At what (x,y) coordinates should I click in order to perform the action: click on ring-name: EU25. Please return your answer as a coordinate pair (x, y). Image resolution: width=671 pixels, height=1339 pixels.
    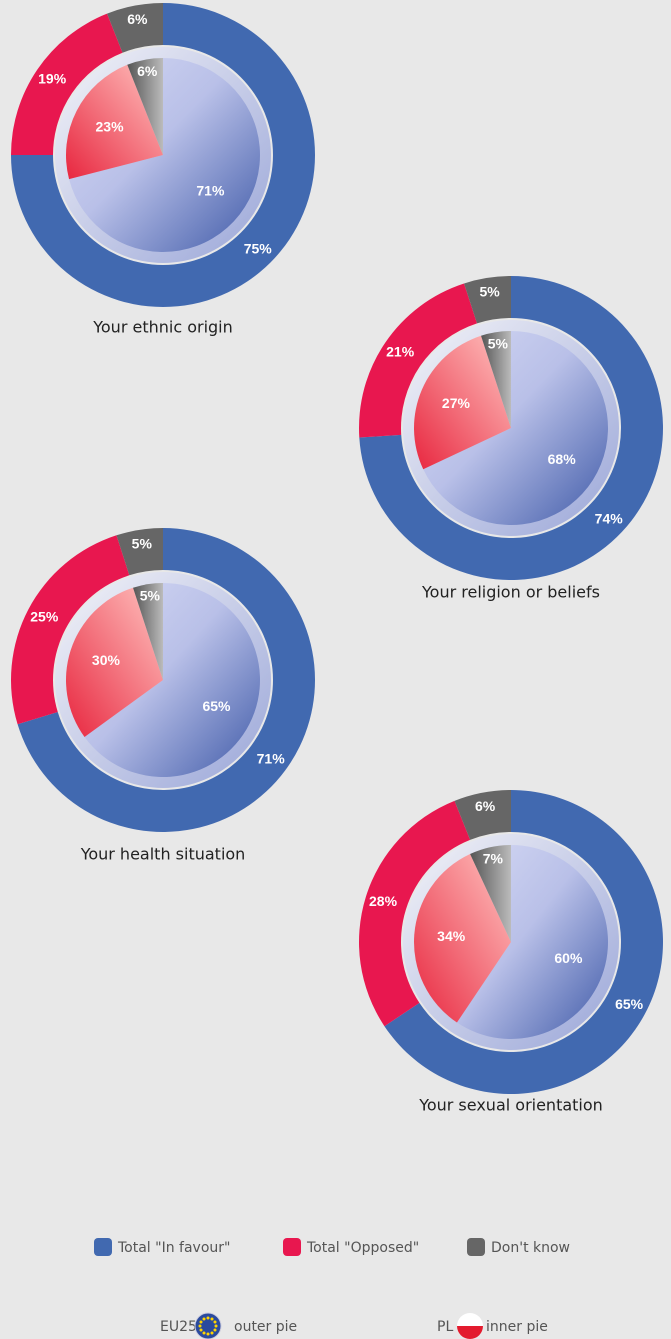
    Looking at the image, I should click on (178, 1327).